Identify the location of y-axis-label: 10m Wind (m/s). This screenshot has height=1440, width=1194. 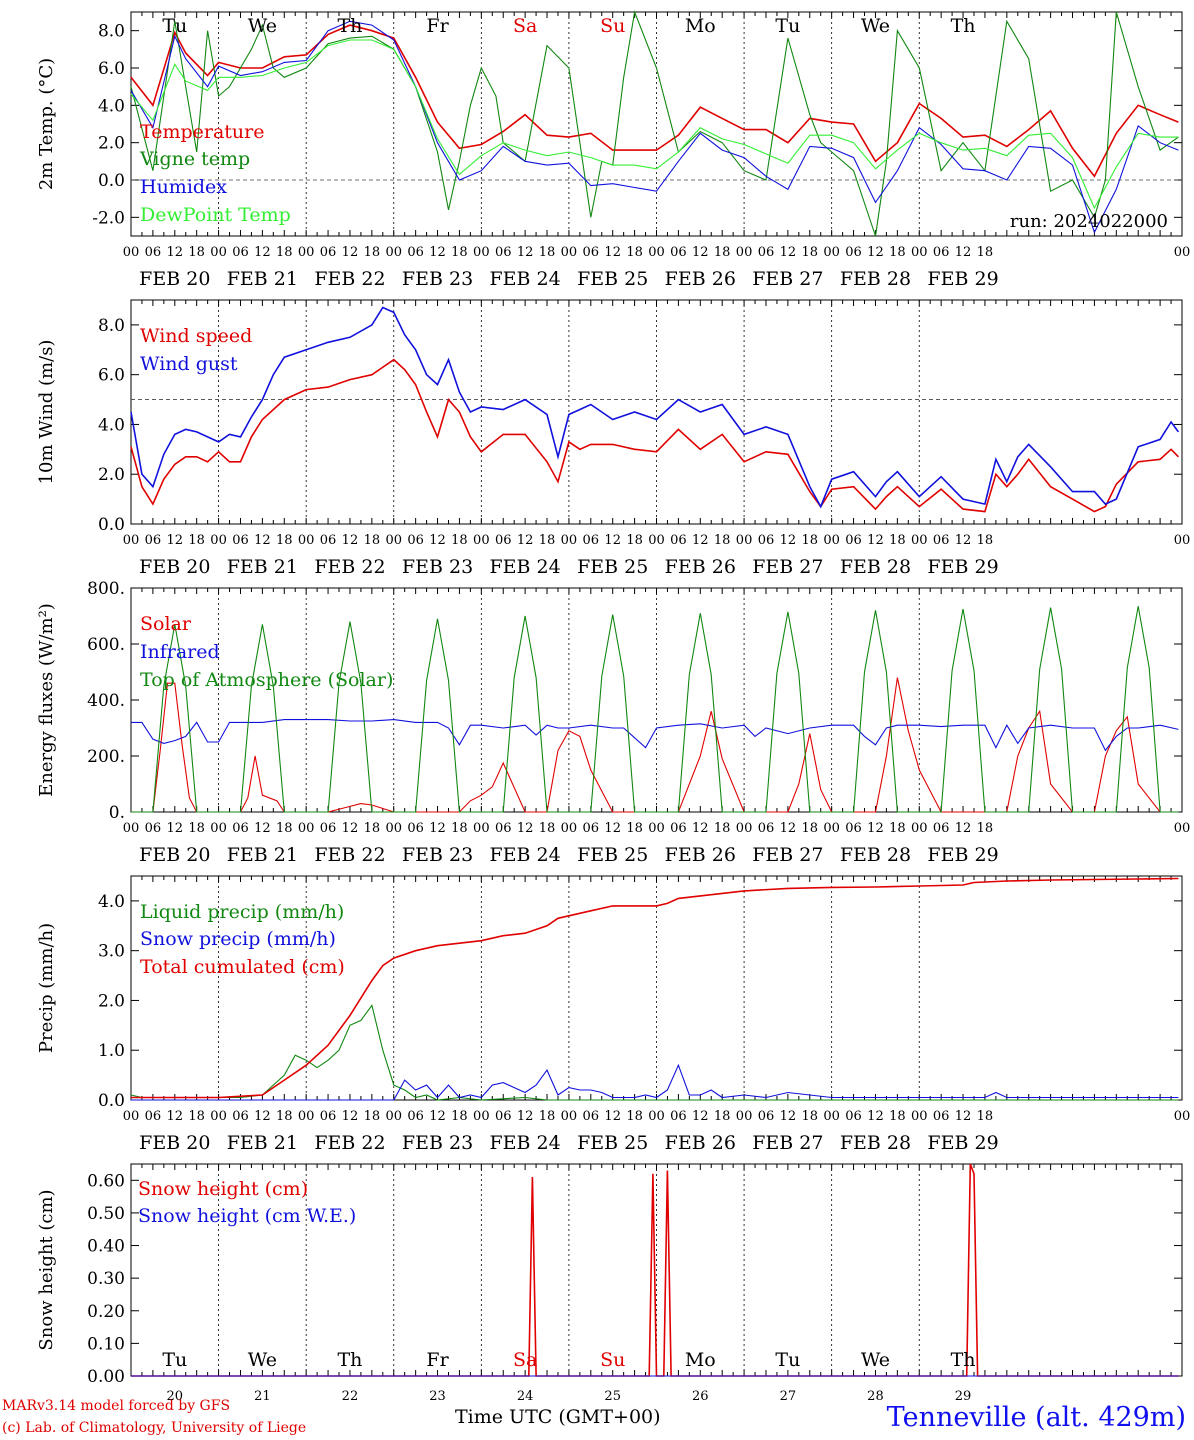
(46, 412).